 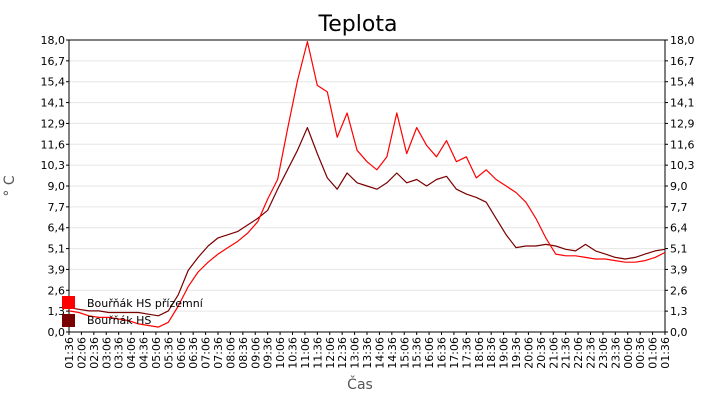 I want to click on x-tick-label: 11:06, so click(x=305, y=353).